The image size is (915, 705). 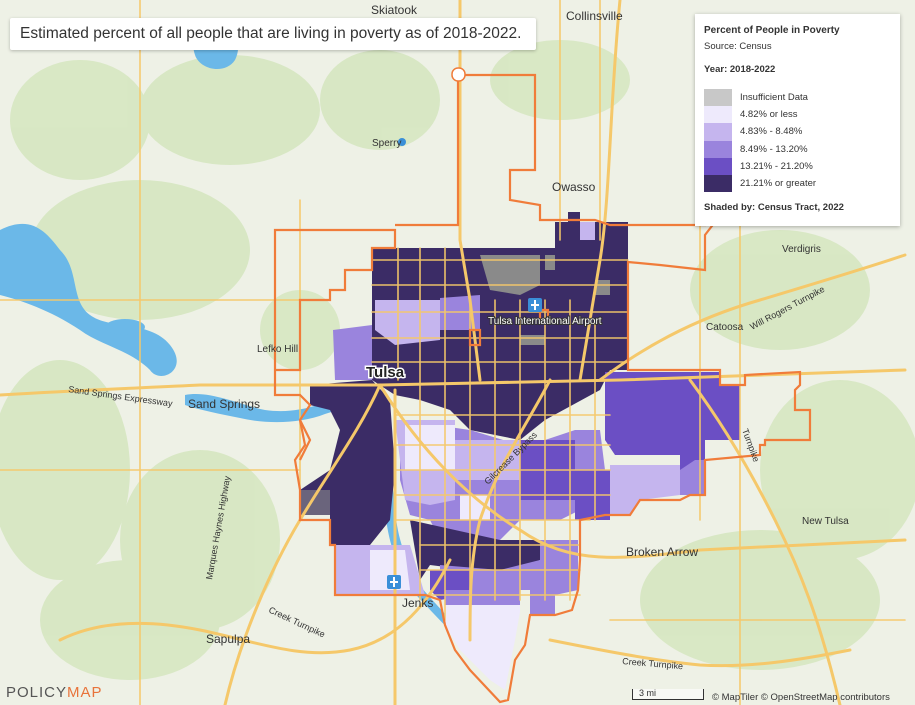 What do you see at coordinates (771, 132) in the screenshot?
I see `legend-label: 4.83% - 8.48%` at bounding box center [771, 132].